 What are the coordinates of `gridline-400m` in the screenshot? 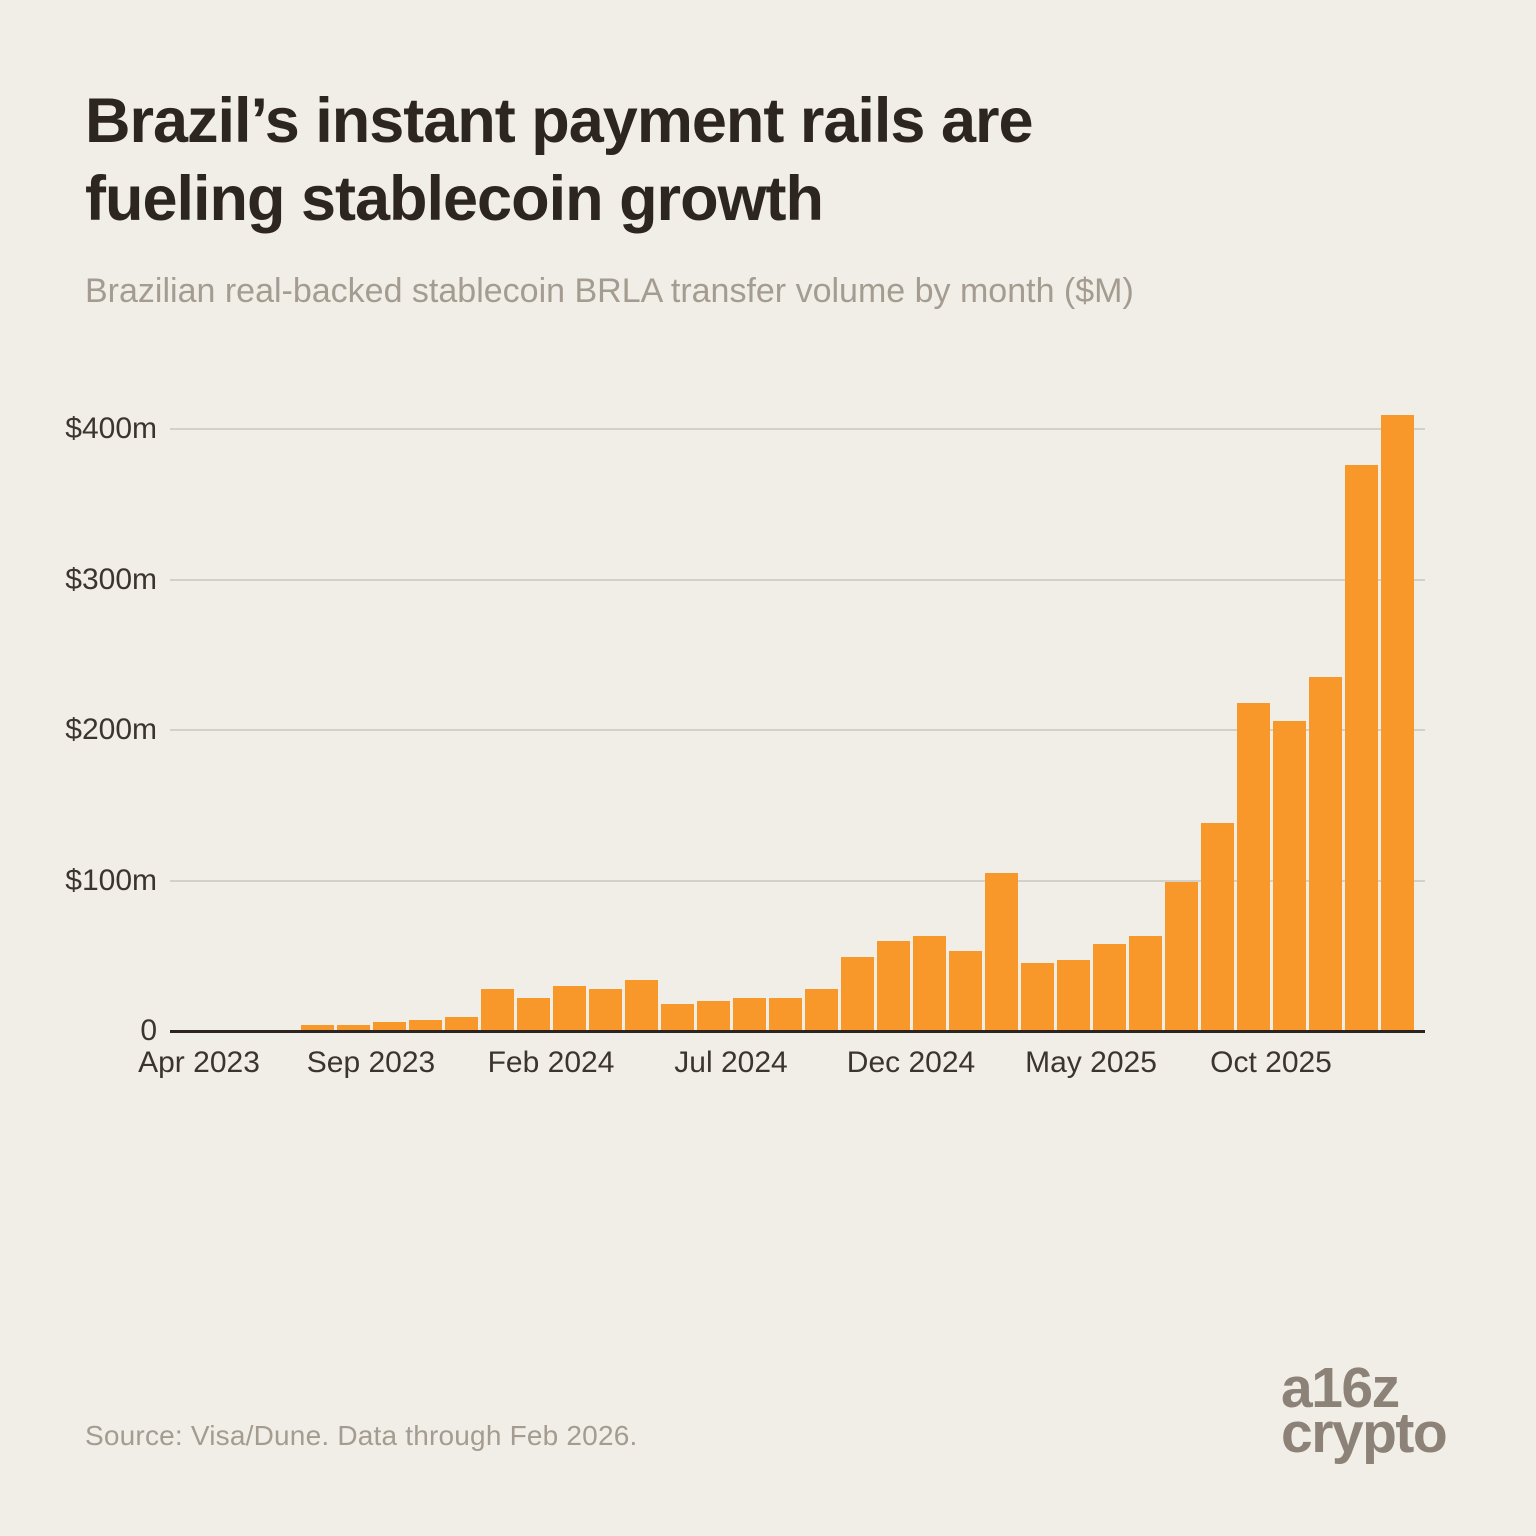 It's located at (797, 429).